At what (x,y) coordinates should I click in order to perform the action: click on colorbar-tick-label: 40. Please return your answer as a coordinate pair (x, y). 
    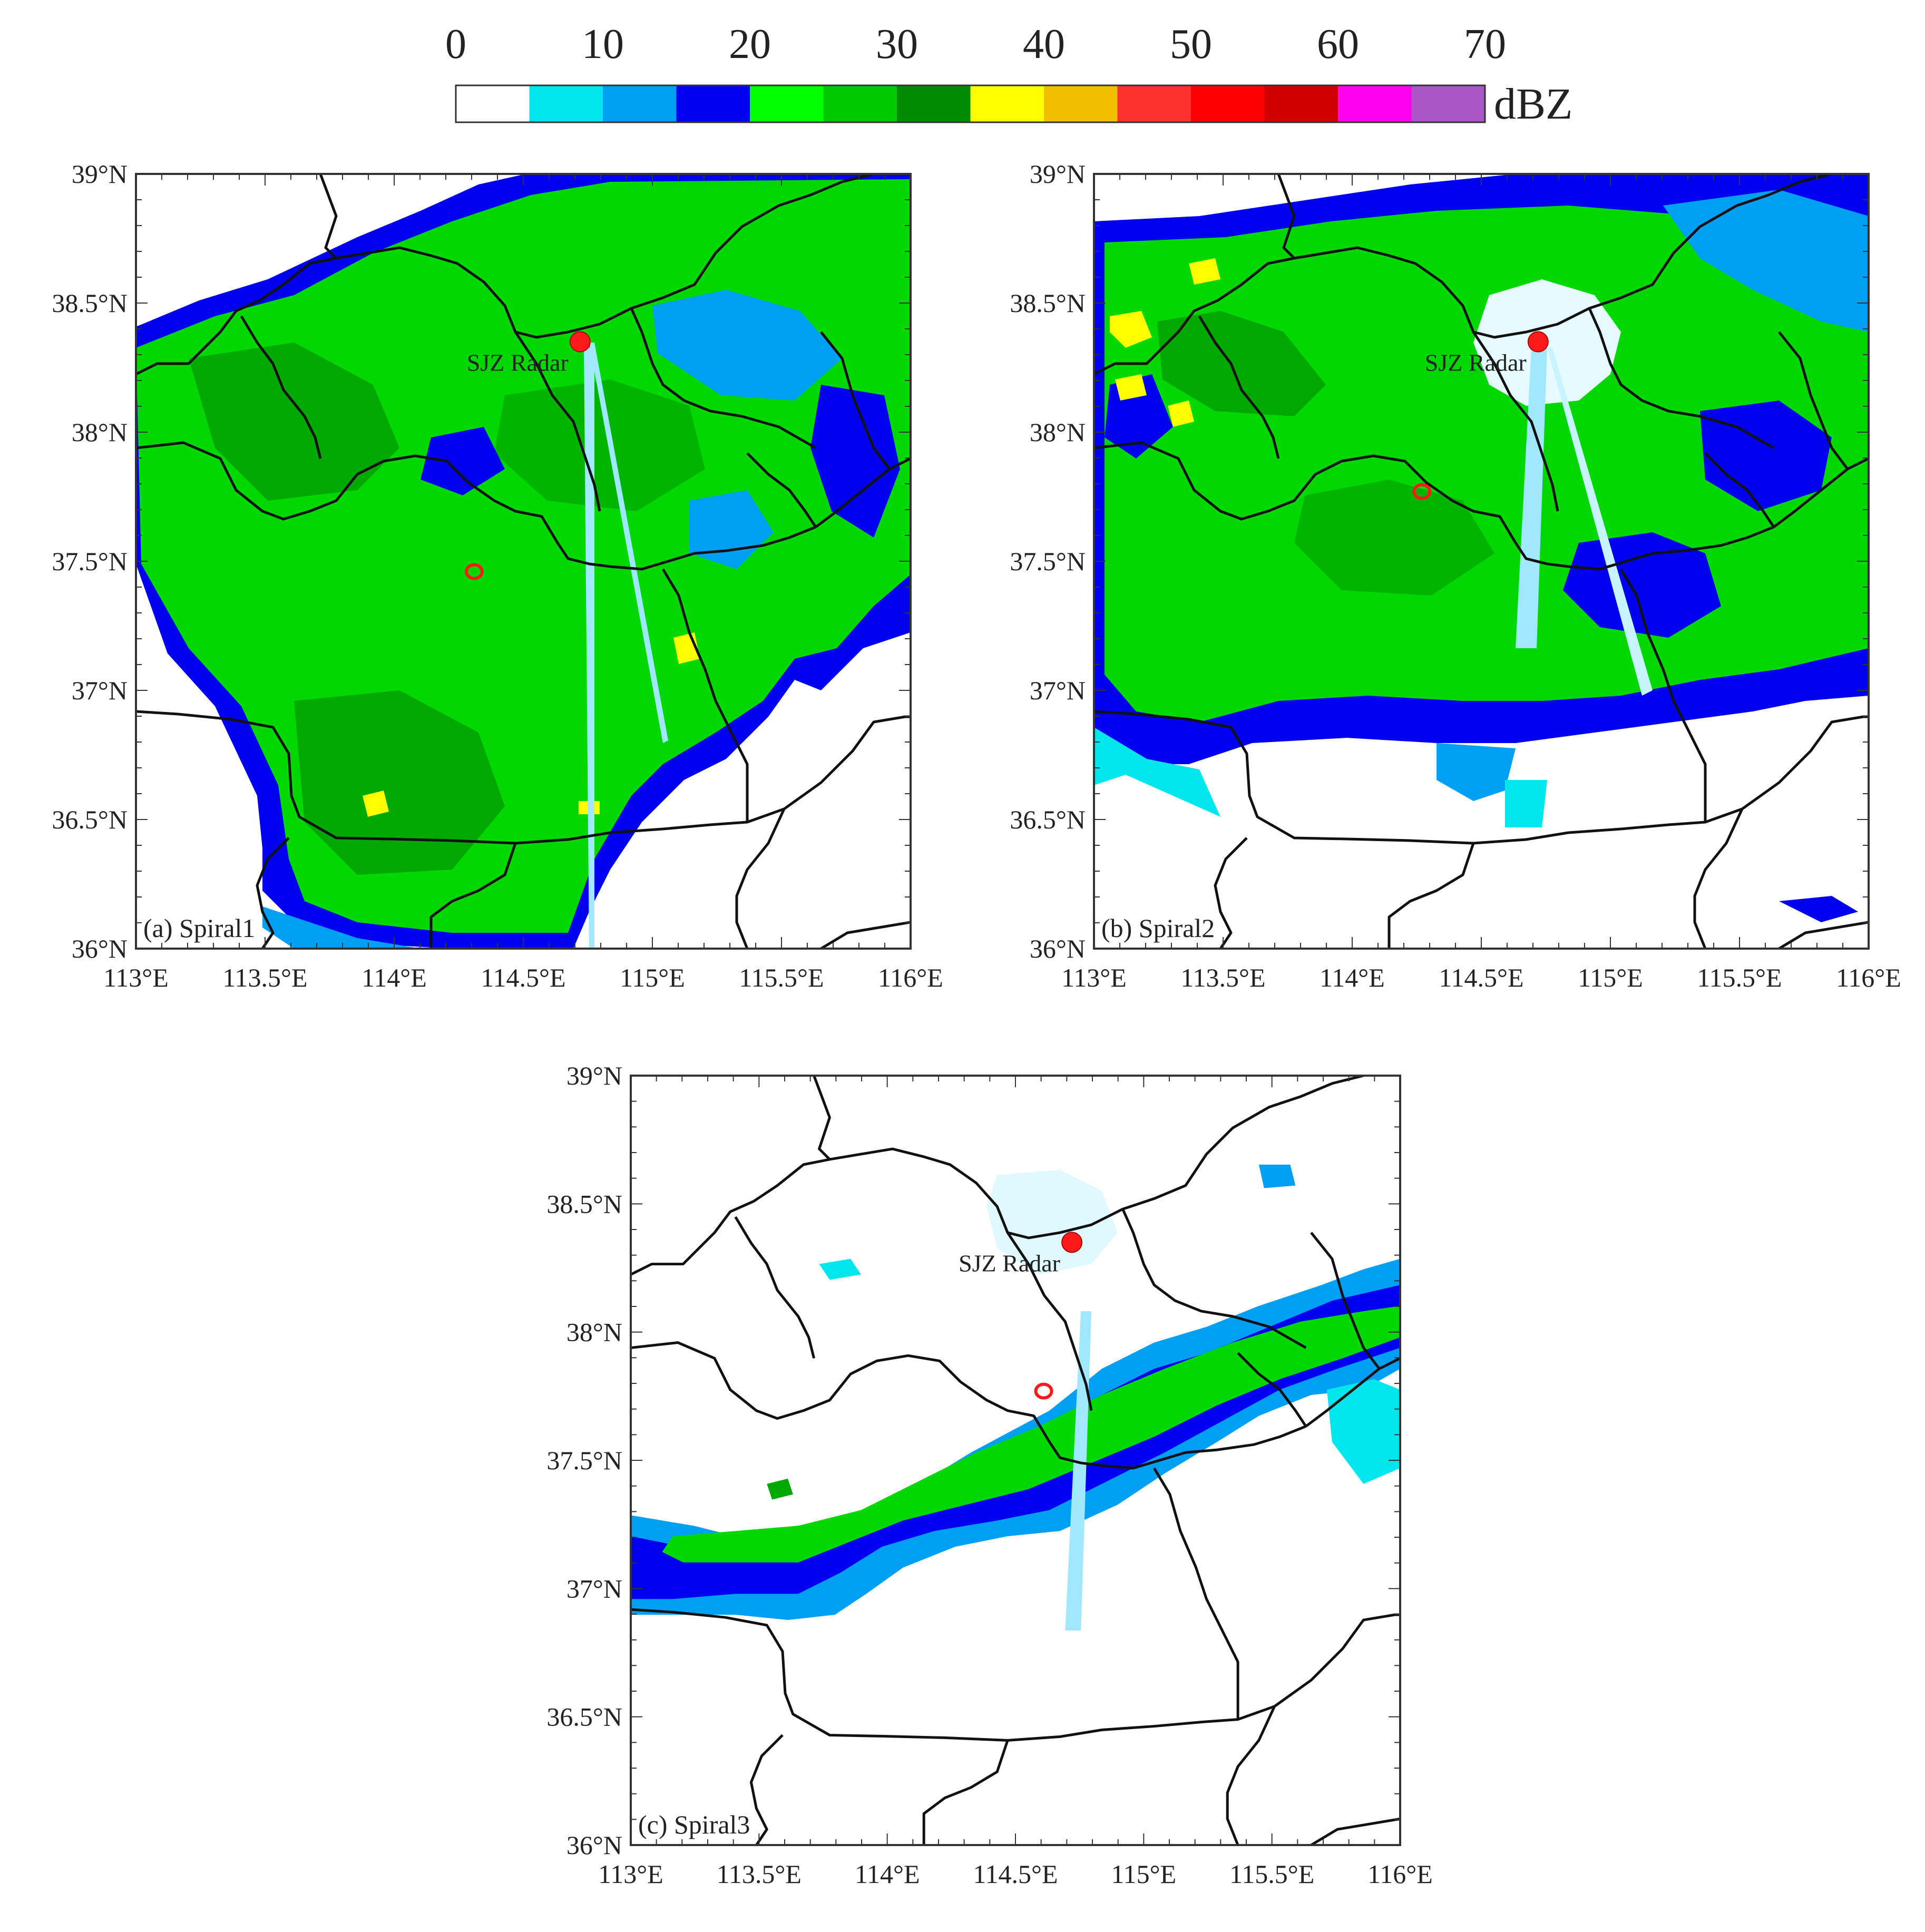
    Looking at the image, I should click on (1044, 44).